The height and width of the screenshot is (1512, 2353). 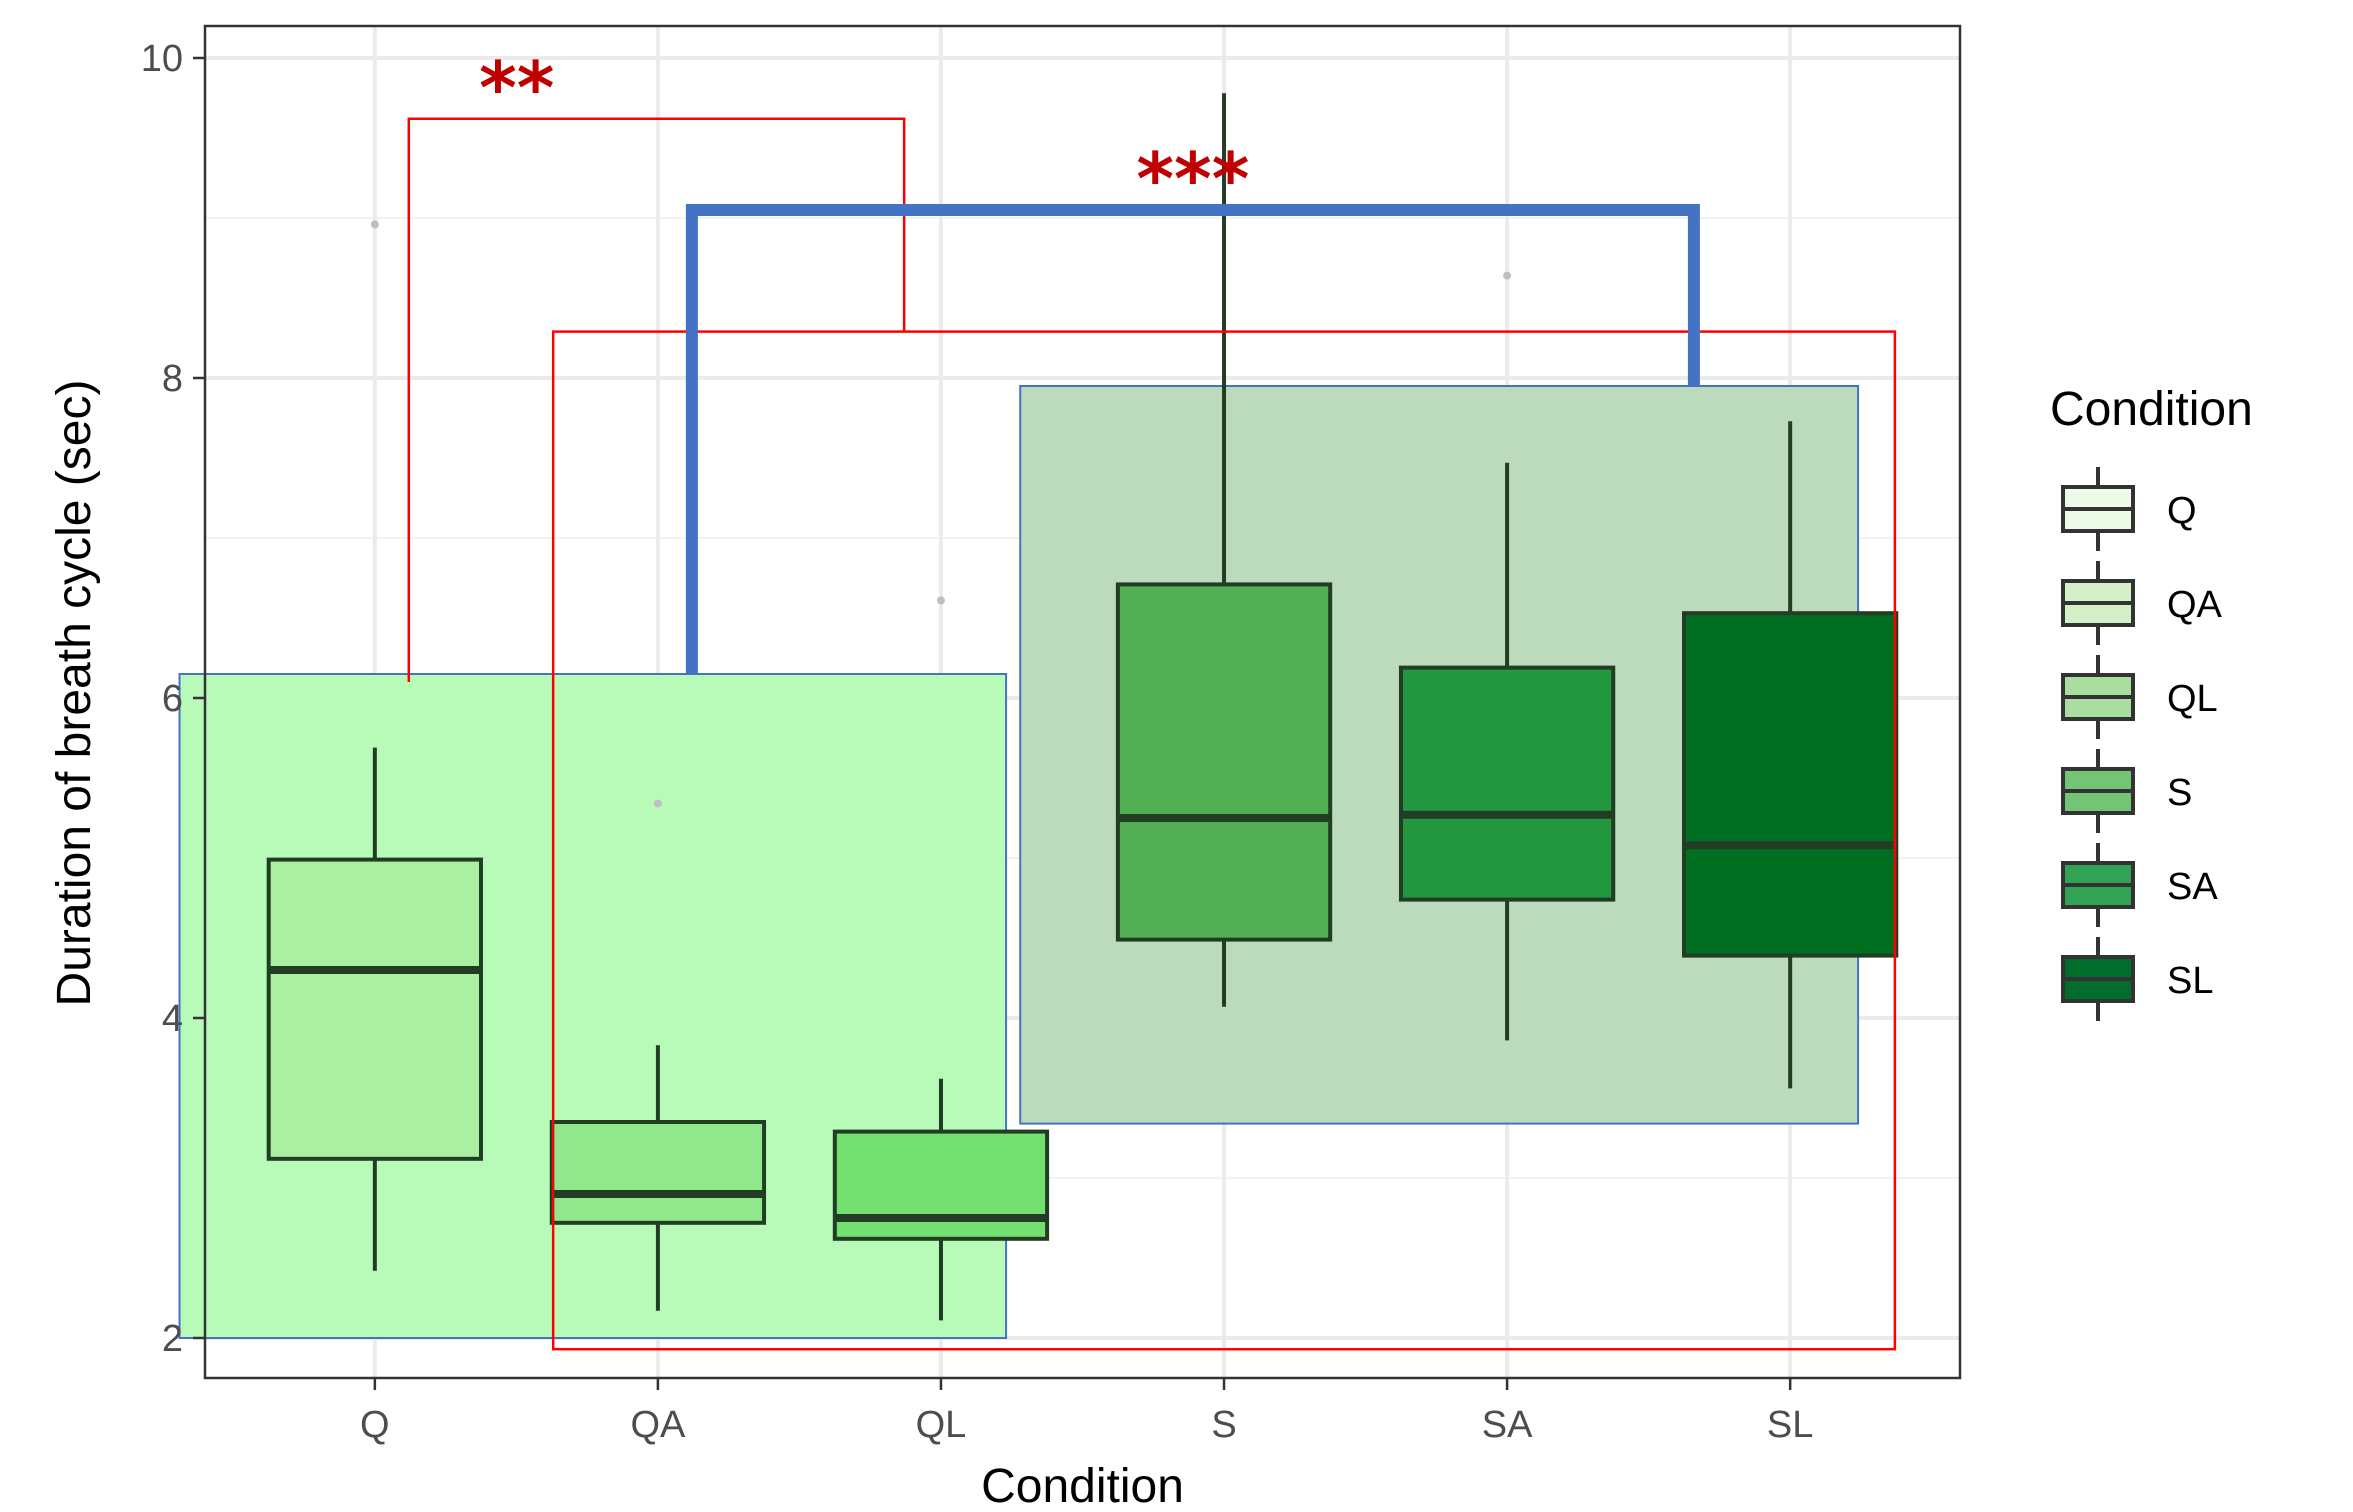 I want to click on box-QL, so click(x=941, y=958).